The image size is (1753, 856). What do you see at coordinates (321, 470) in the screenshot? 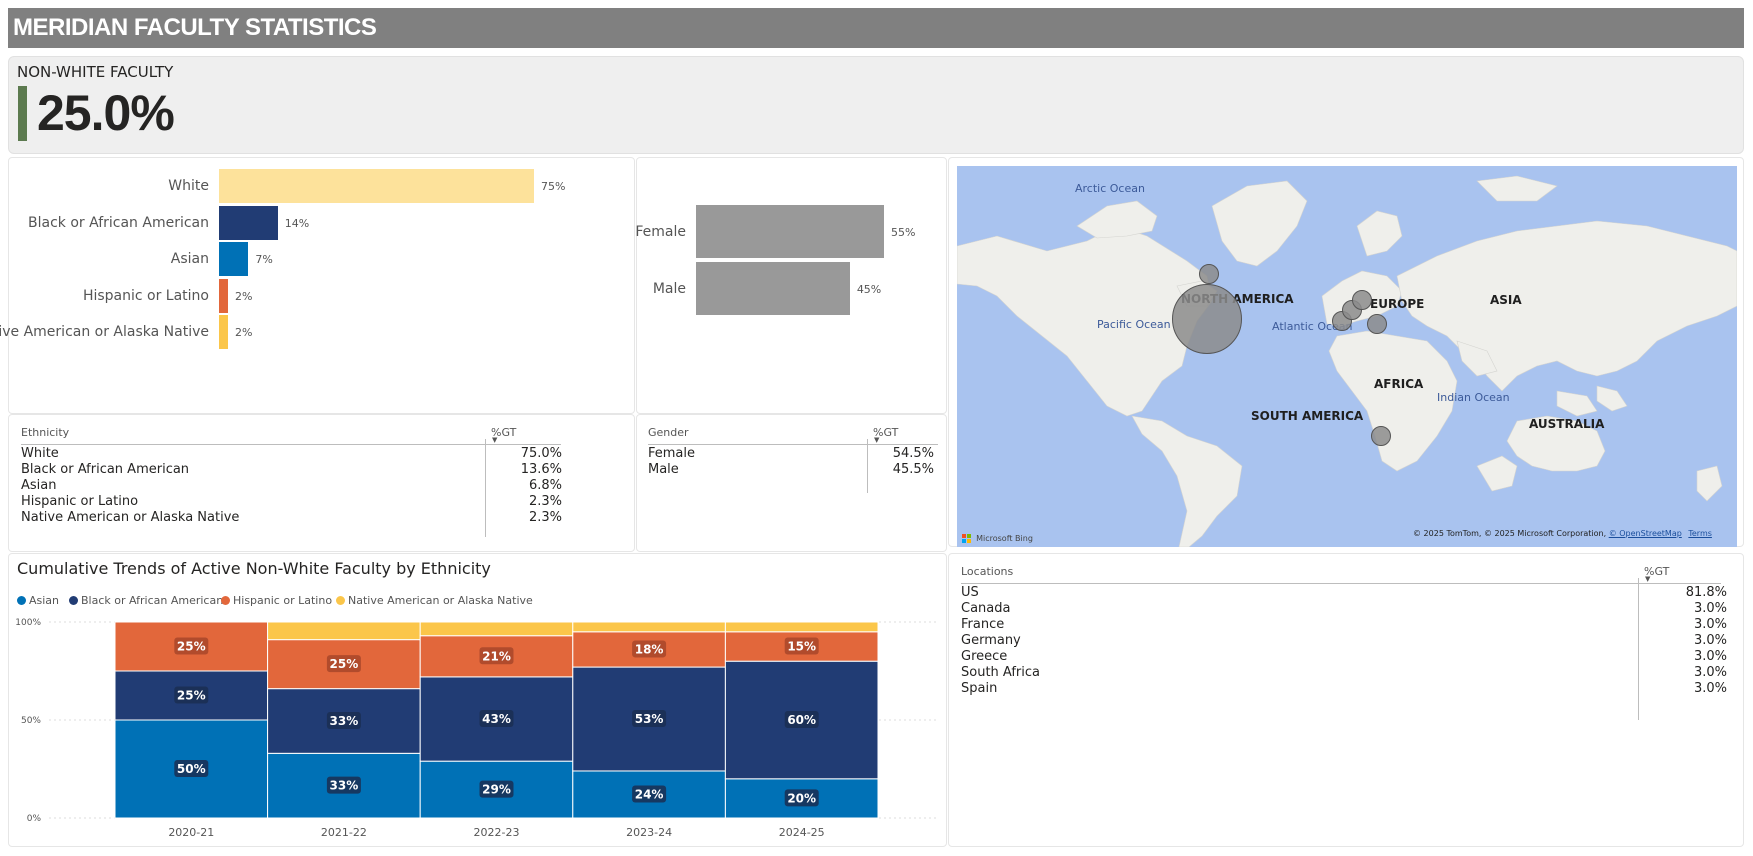
I see `table-row: Black or African American 13.6%` at bounding box center [321, 470].